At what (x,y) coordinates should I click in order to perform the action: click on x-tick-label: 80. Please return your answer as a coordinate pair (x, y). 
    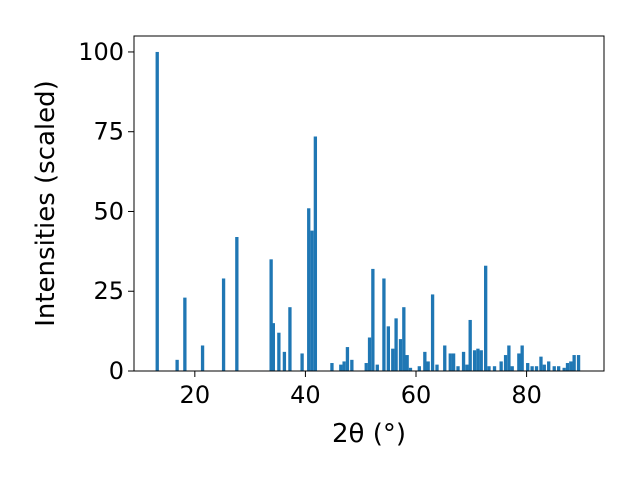
    Looking at the image, I should click on (526, 395).